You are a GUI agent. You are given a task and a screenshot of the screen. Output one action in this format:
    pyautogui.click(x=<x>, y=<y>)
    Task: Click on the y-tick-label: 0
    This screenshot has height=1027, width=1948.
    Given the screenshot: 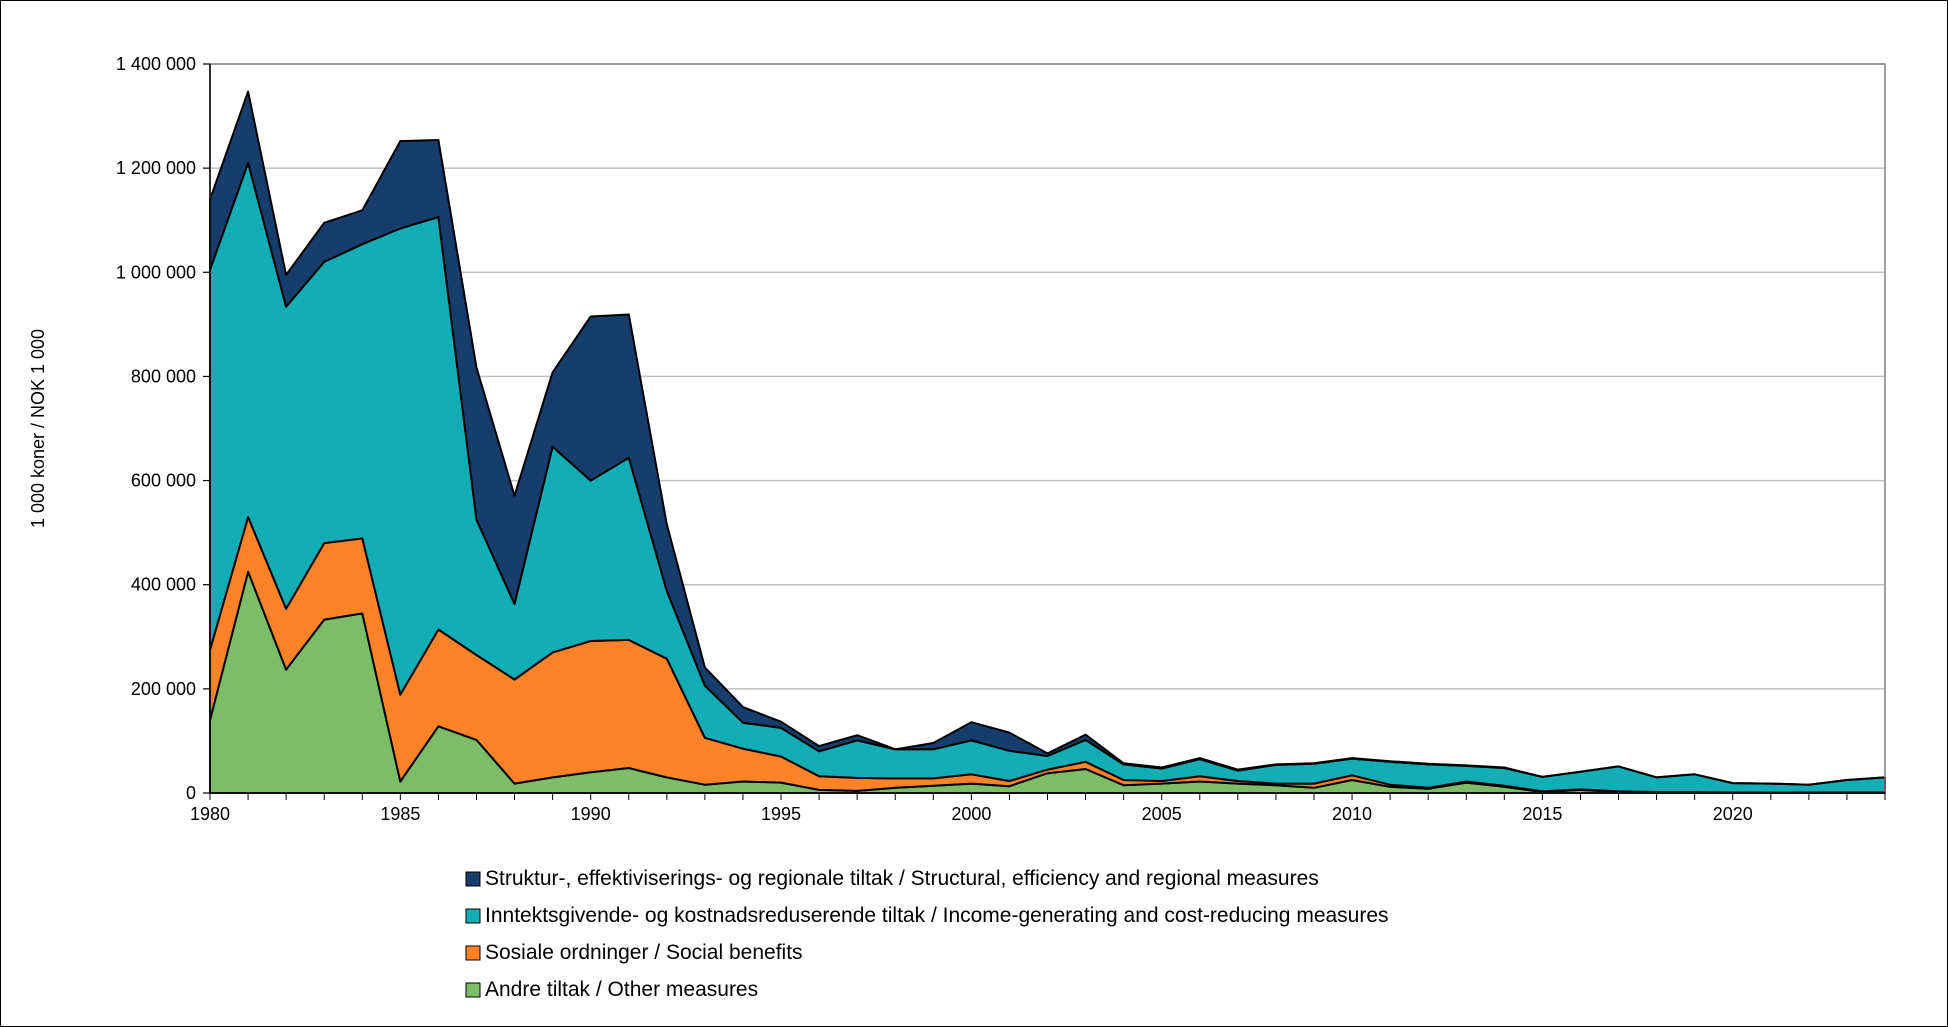 What is the action you would take?
    pyautogui.click(x=191, y=793)
    